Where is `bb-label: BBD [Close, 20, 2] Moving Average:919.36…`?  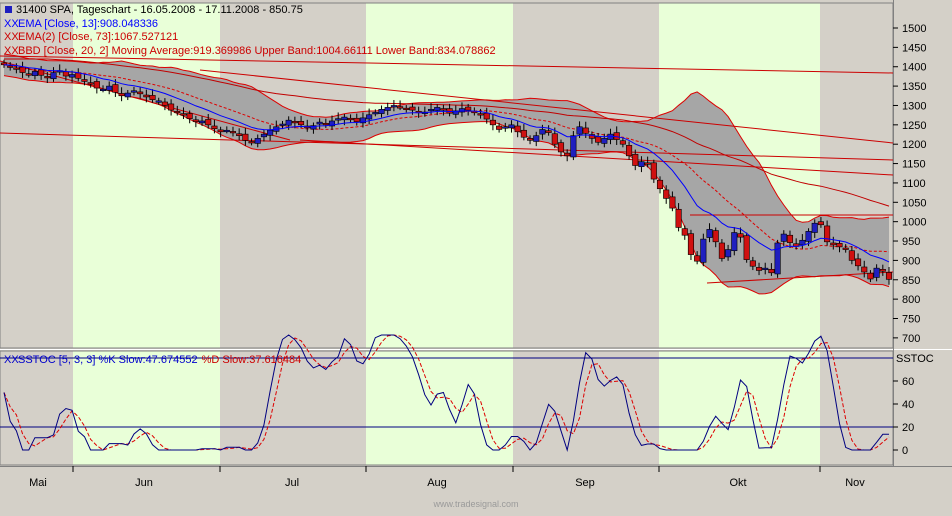 bb-label: BBD [Close, 20, 2] Moving Average:919.36… is located at coordinates (257, 51).